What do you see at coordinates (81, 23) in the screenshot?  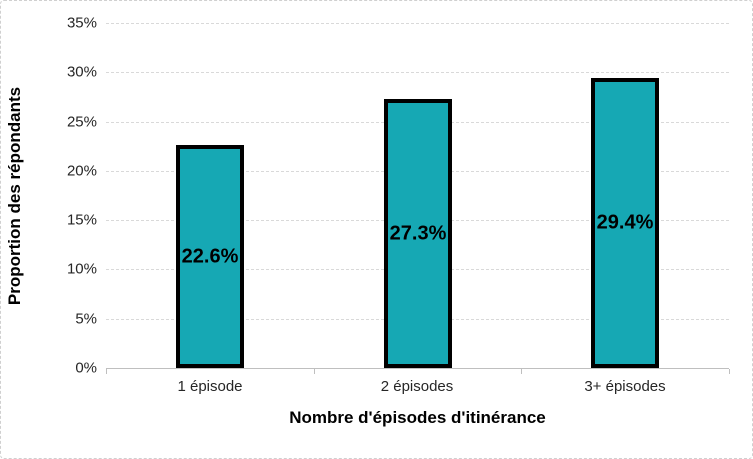 I see `y-tick-label: 35%` at bounding box center [81, 23].